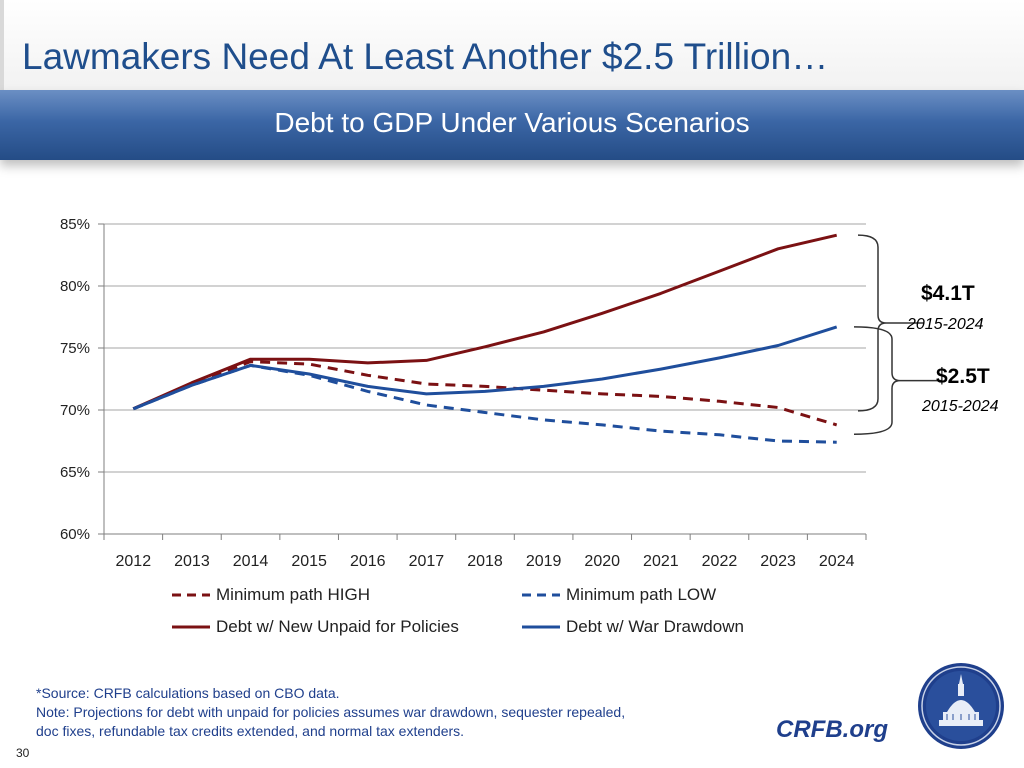  What do you see at coordinates (191, 627) in the screenshot?
I see `legend-swatch-unpaid` at bounding box center [191, 627].